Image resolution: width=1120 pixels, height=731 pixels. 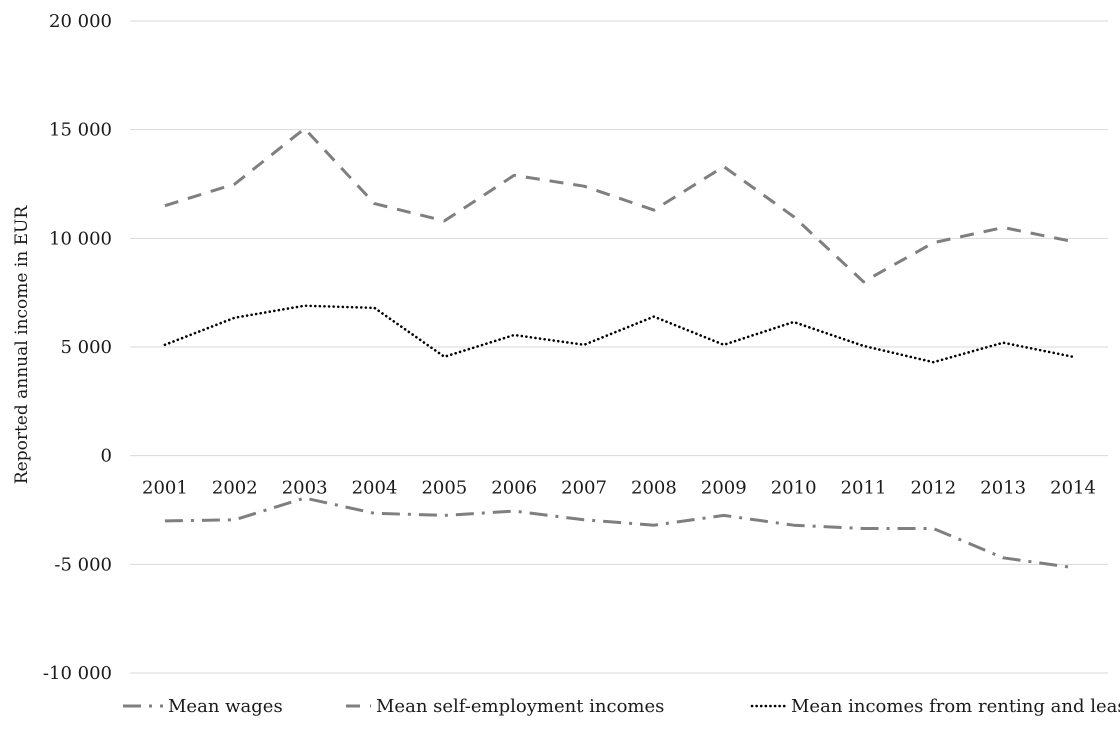 I want to click on y-tick-label: 5 000, so click(x=86, y=347).